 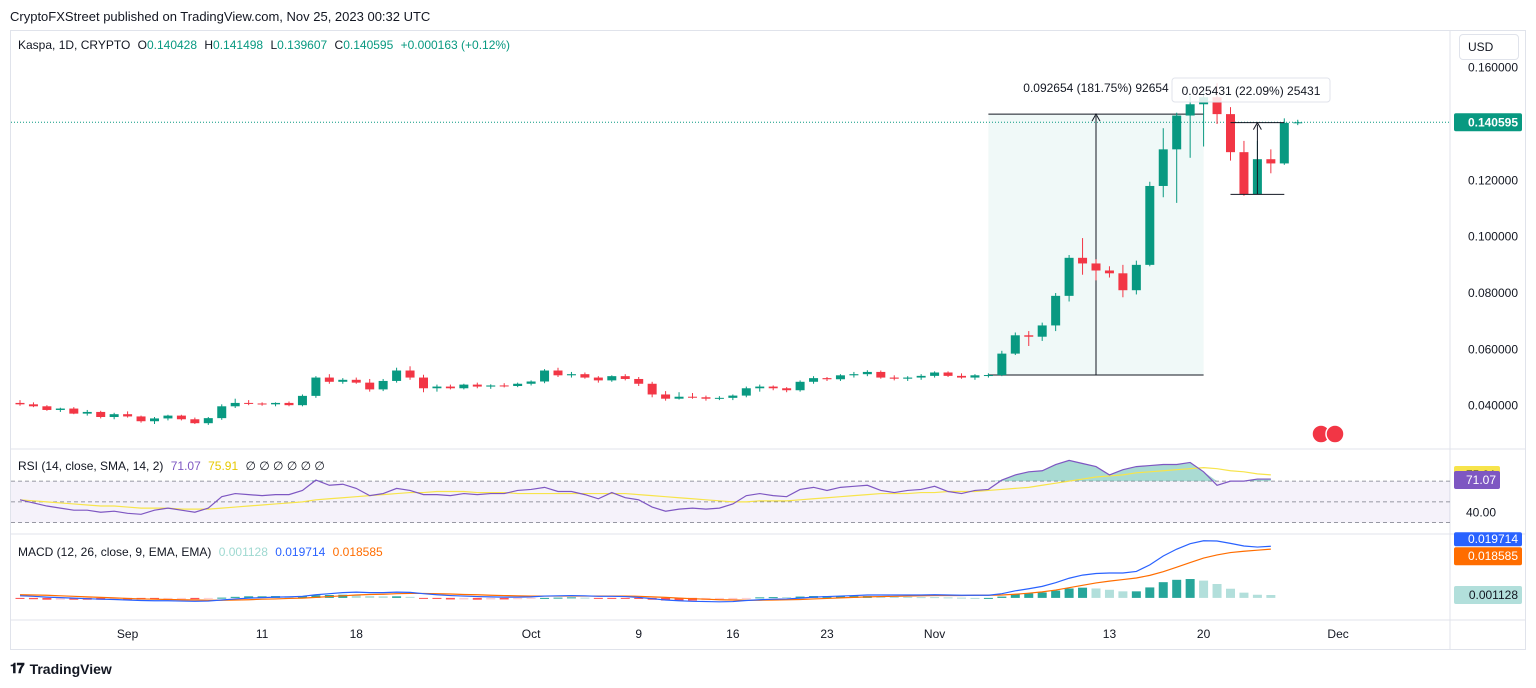 I want to click on high-label: H, so click(x=209, y=45).